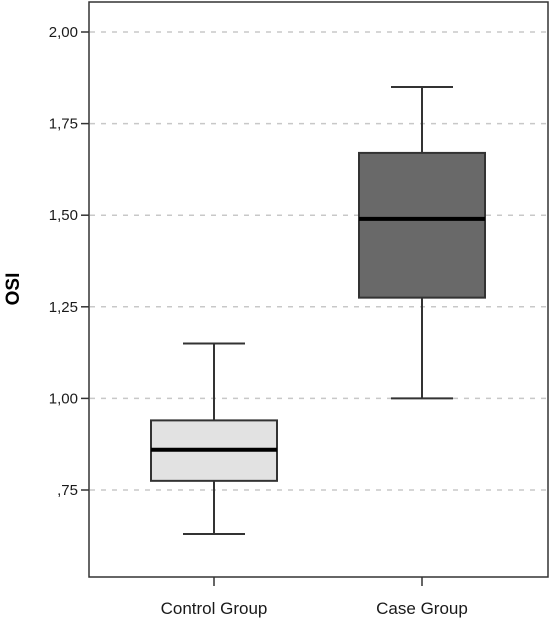  I want to click on box-case-group, so click(422, 242).